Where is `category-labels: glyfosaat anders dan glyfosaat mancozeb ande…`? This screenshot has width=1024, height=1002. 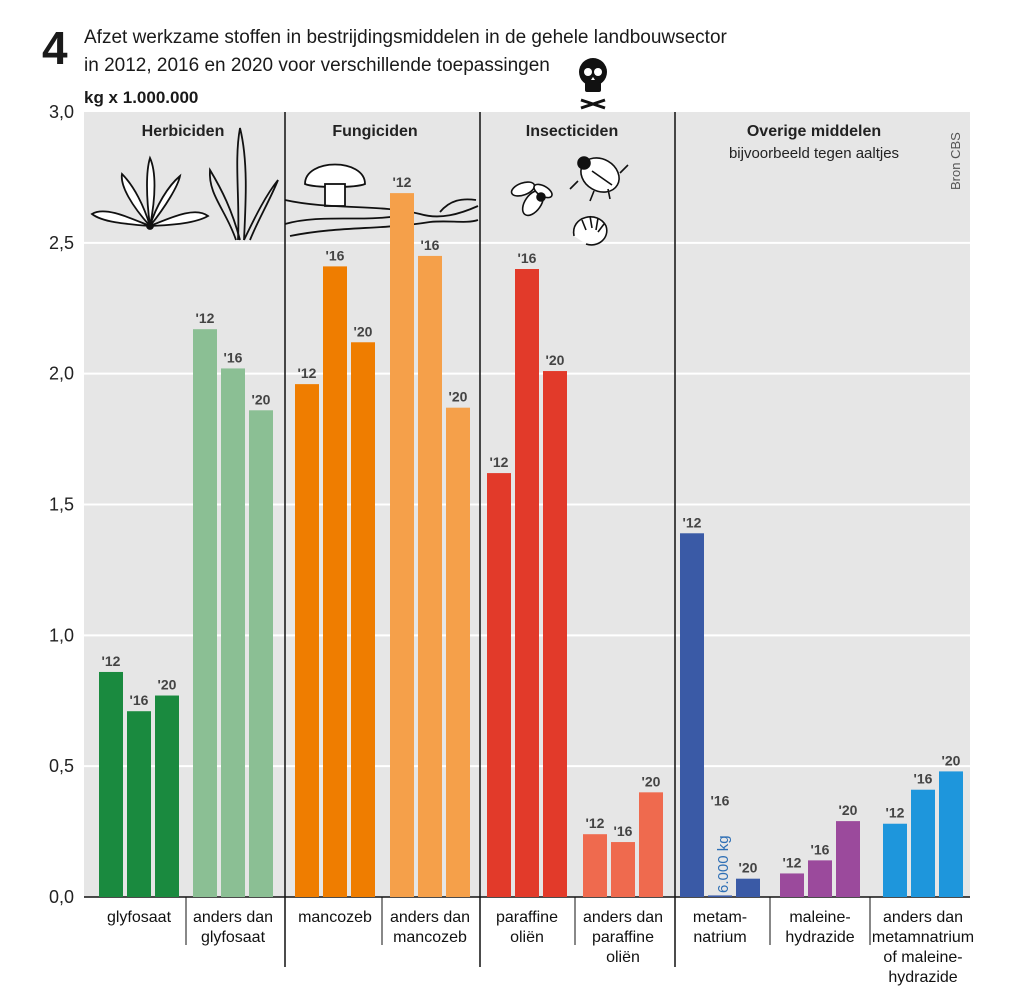
category-labels: glyfosaat anders dan glyfosaat mancozeb ande… is located at coordinates (540, 947).